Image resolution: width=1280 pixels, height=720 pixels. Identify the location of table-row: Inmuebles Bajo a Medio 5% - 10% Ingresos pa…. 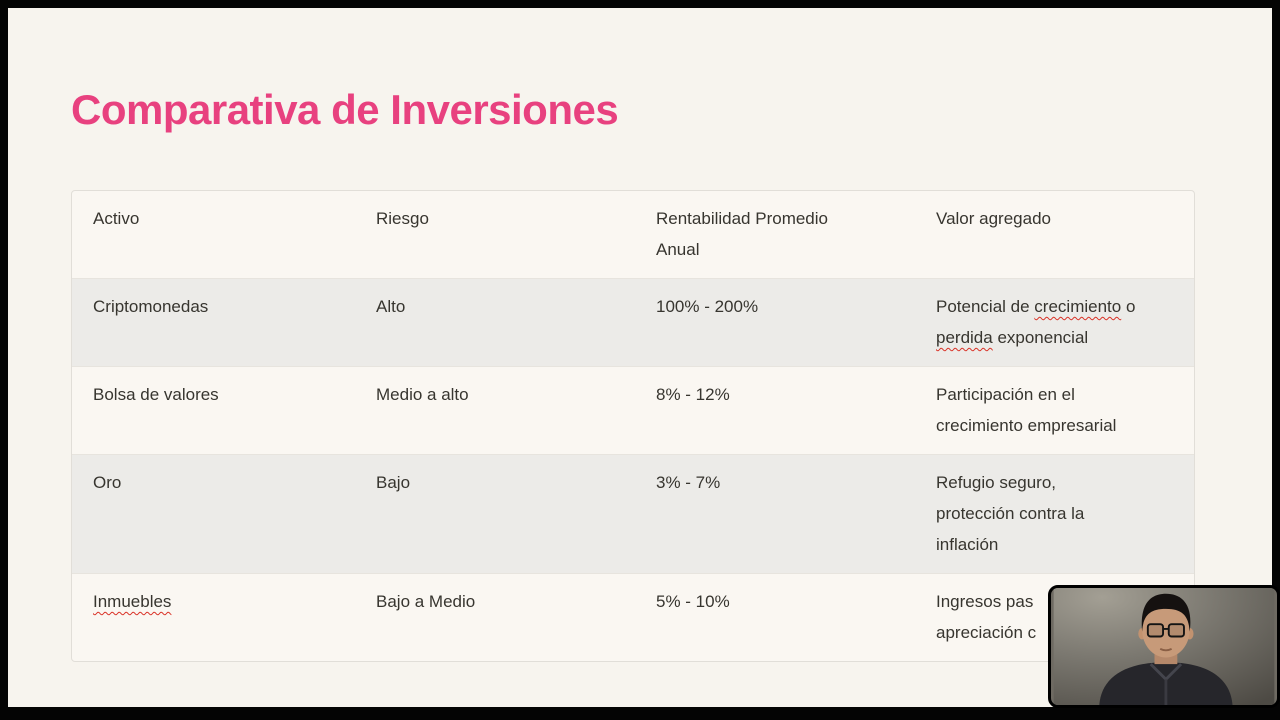
(633, 617).